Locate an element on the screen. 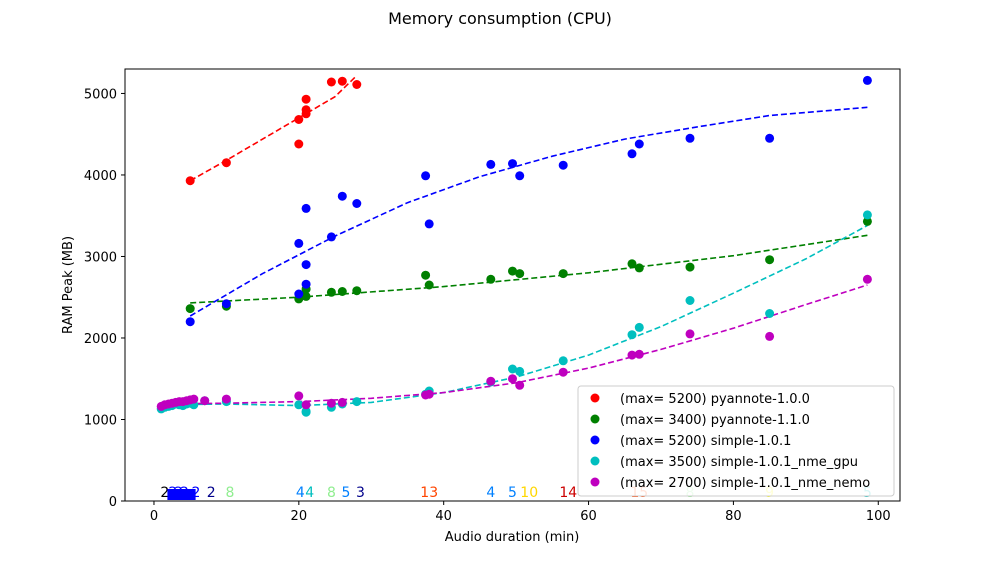 This screenshot has width=1000, height=563. legend-entry: (max= 3400) pyannote-1.1.0 is located at coordinates (715, 420).